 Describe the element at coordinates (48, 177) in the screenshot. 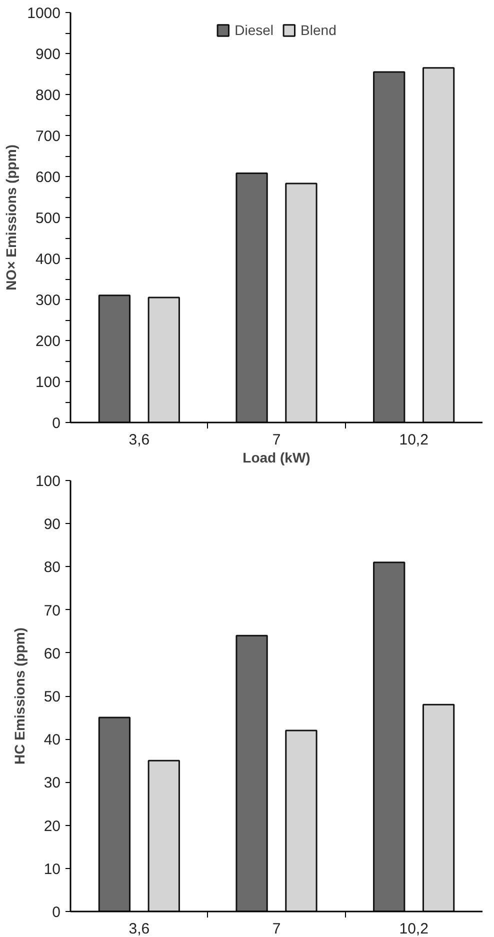

I see `y-tick-label: 600` at that location.